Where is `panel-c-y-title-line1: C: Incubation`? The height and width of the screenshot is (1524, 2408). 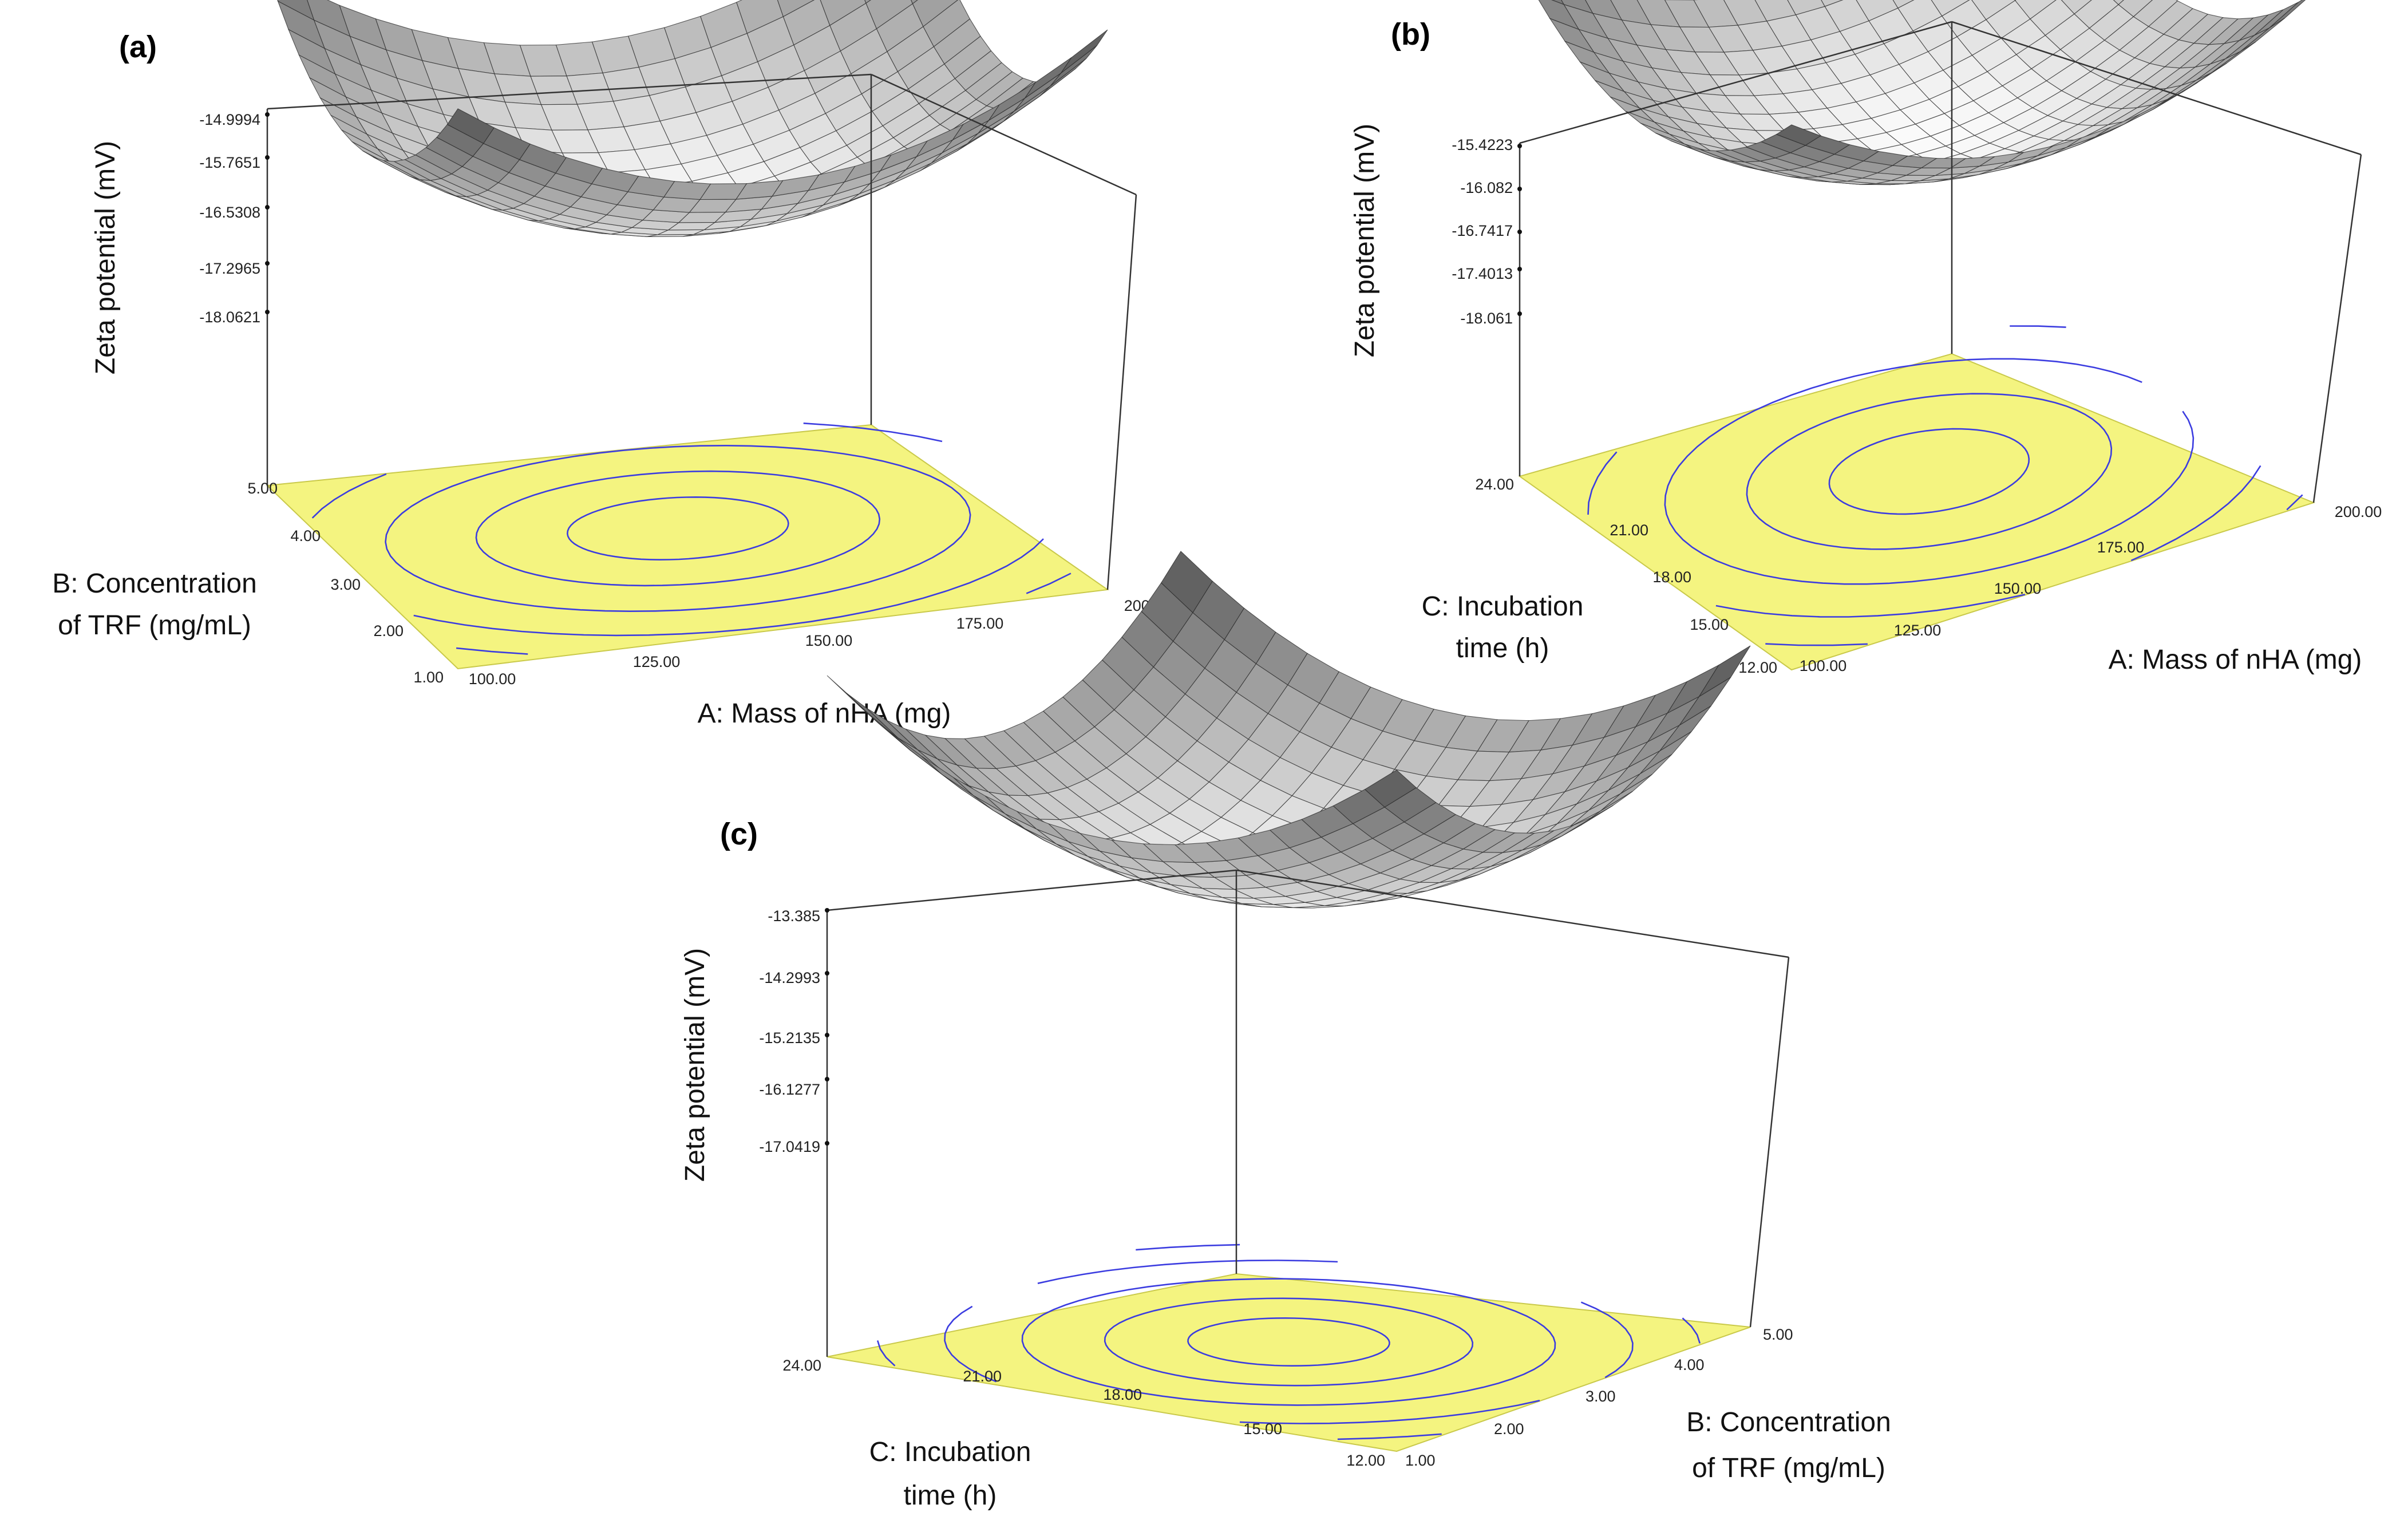
panel-c-y-title-line1: C: Incubation is located at coordinates (950, 1452).